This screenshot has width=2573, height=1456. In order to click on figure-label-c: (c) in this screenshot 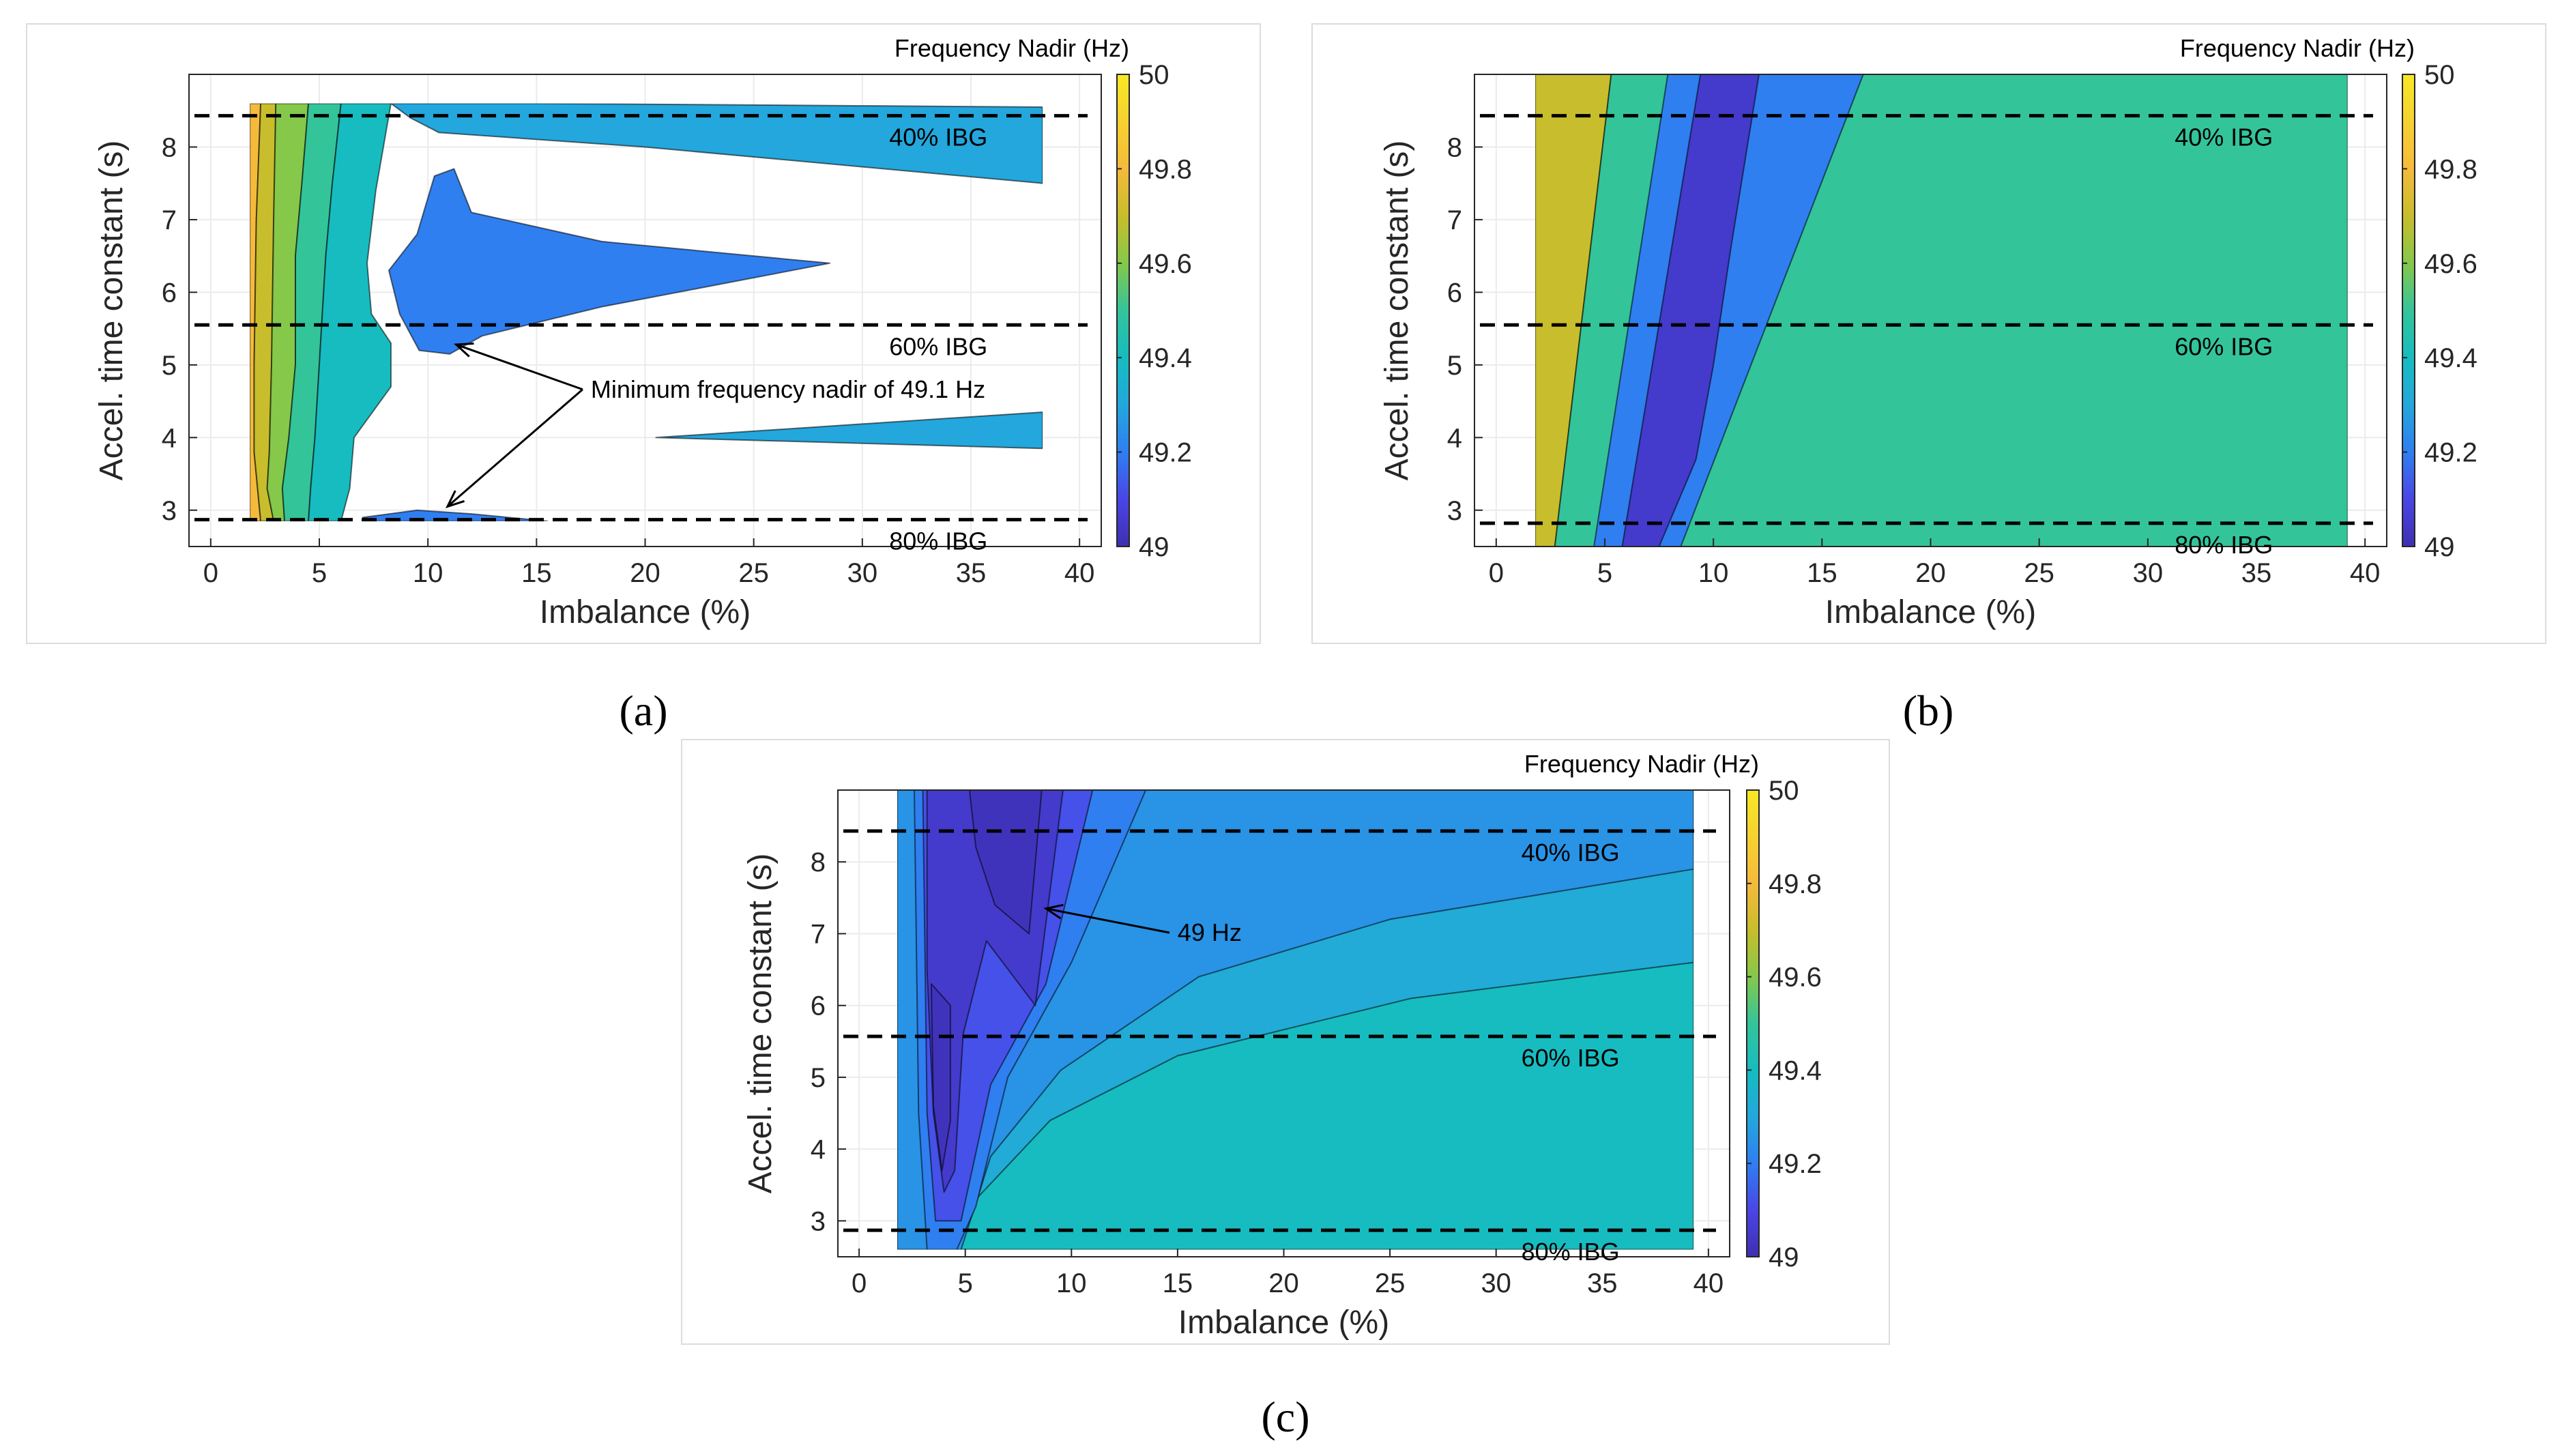, I will do `click(1285, 1417)`.